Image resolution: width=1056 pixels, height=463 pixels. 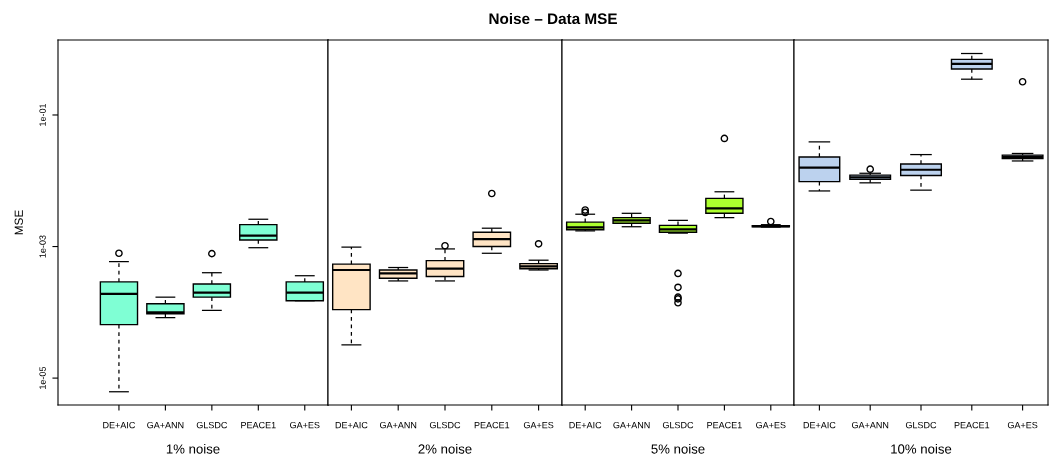 I want to click on y-tick-label: 1e-01, so click(x=42, y=114).